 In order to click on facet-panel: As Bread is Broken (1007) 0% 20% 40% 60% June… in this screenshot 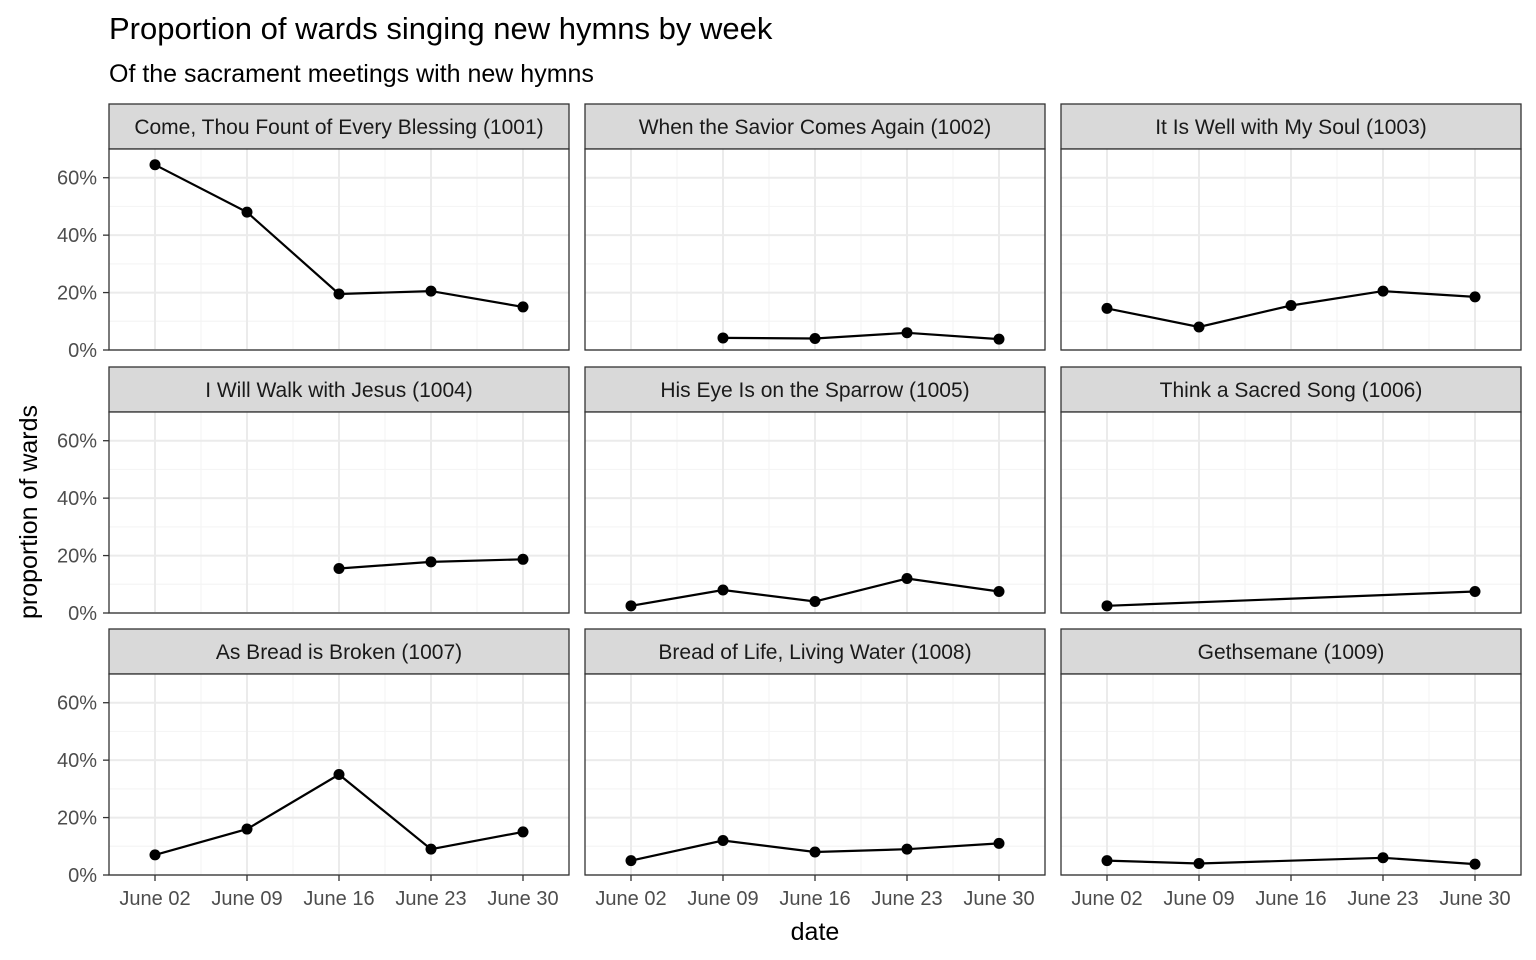, I will do `click(313, 769)`.